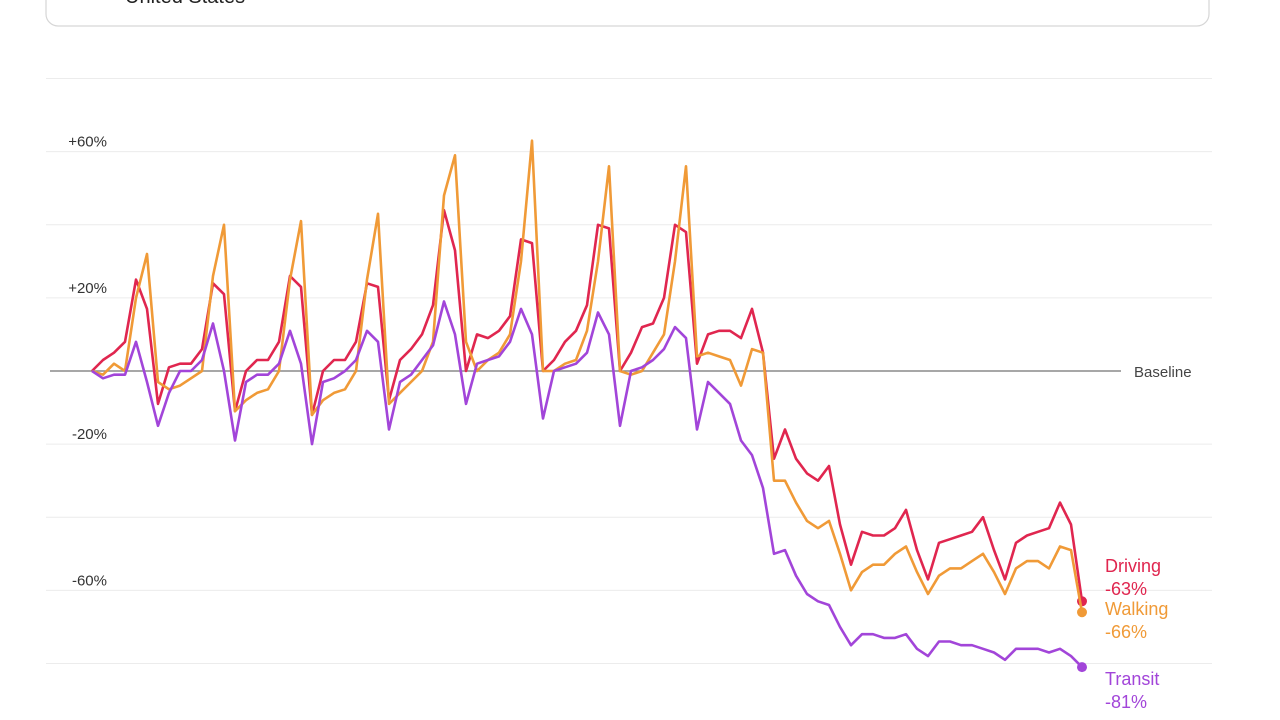 This screenshot has width=1280, height=720. I want to click on search-text: United States, so click(185, 4).